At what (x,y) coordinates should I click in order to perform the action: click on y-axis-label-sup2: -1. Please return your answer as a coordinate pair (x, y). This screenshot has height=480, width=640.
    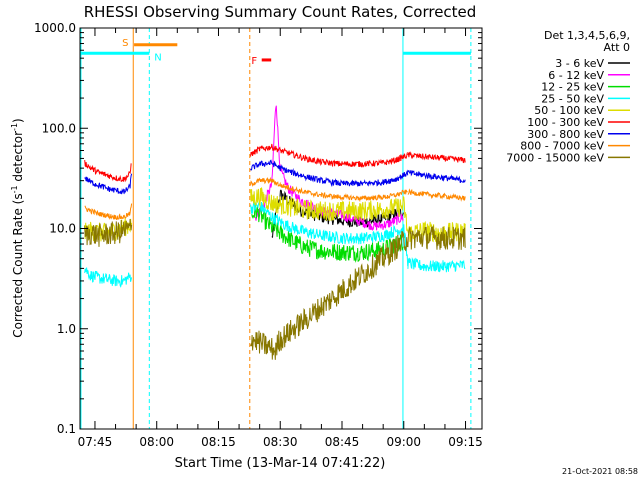
    Looking at the image, I should click on (14, 127).